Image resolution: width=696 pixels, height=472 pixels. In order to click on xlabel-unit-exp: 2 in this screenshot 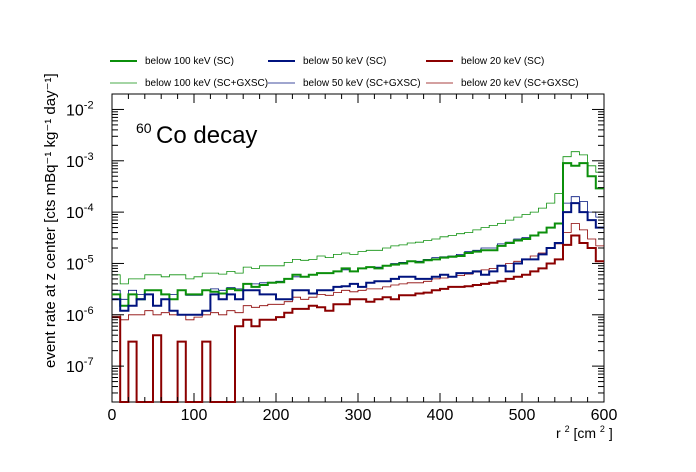, I will do `click(602, 429)`.